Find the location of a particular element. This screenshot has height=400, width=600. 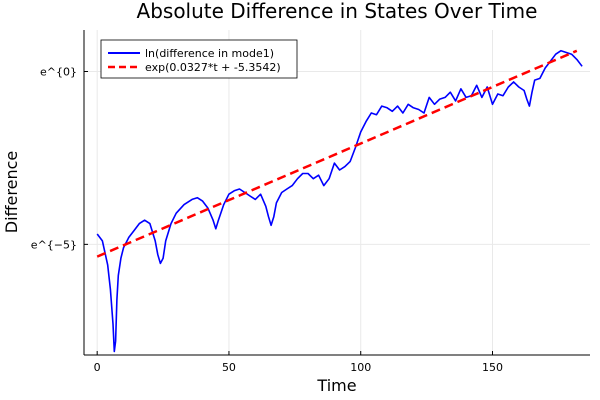

y-axis-label: Difference is located at coordinates (11, 192).